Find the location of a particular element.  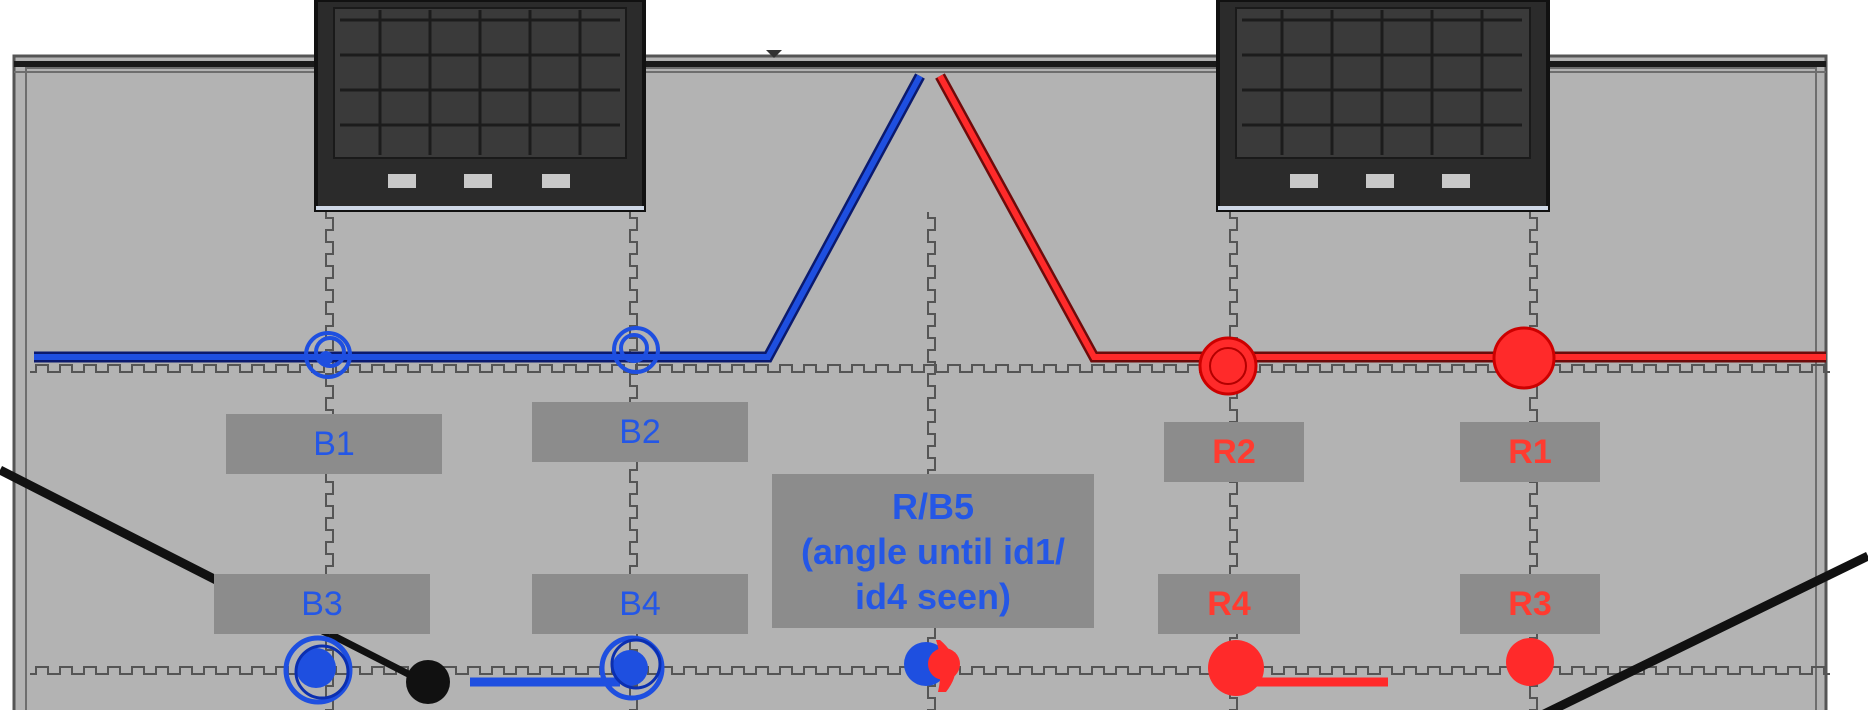

label-b2-text: B2 is located at coordinates (640, 431).